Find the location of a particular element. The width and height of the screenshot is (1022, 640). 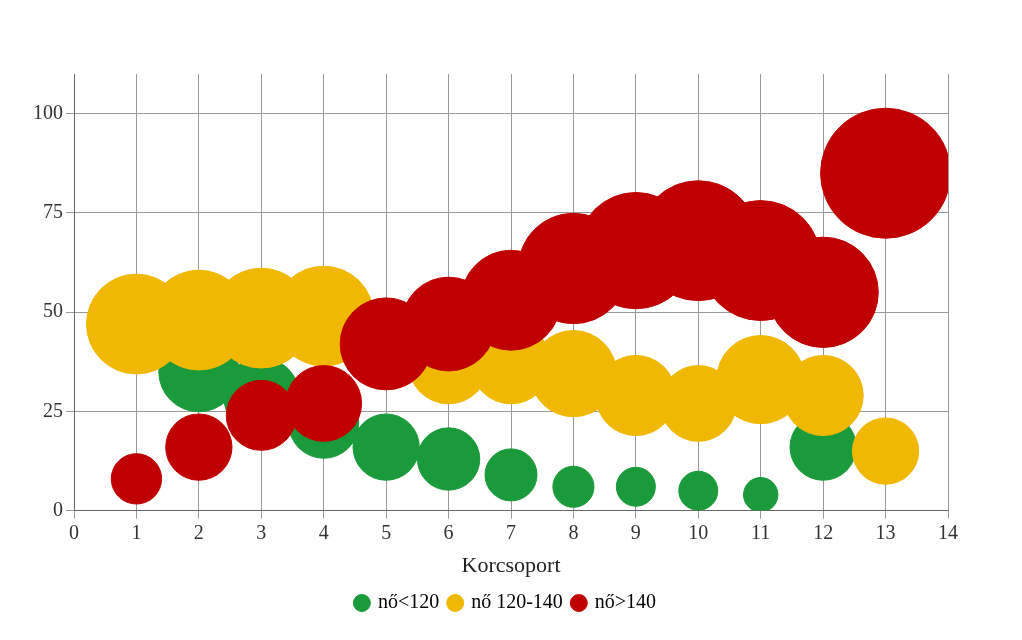

y-tick-label: 0 is located at coordinates (58, 508).